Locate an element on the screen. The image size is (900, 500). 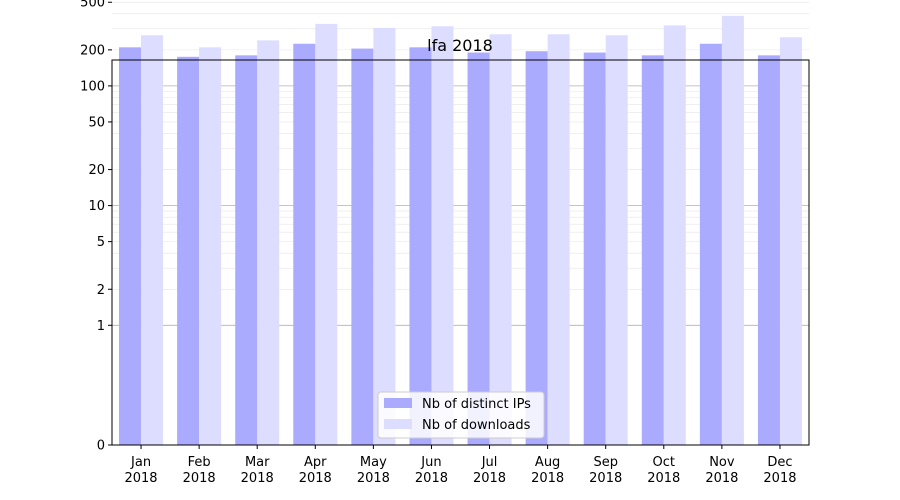
x-tick-label-month: Apr is located at coordinates (315, 462).